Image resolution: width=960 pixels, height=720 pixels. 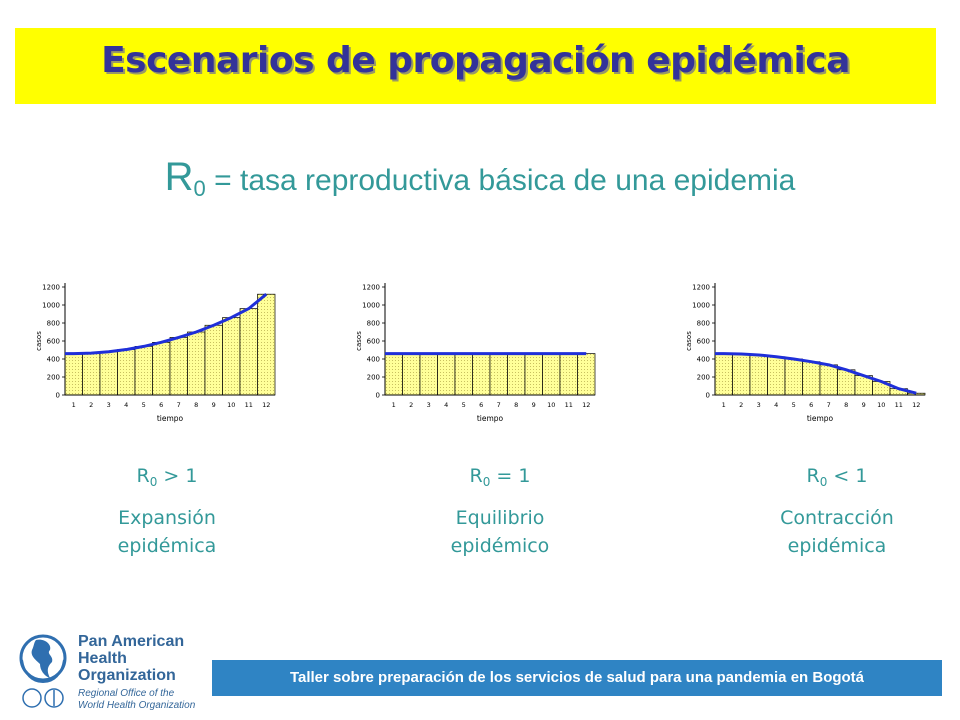 I want to click on caption-contraccion: R0 < 1 Contracción epidémica, so click(x=837, y=511).